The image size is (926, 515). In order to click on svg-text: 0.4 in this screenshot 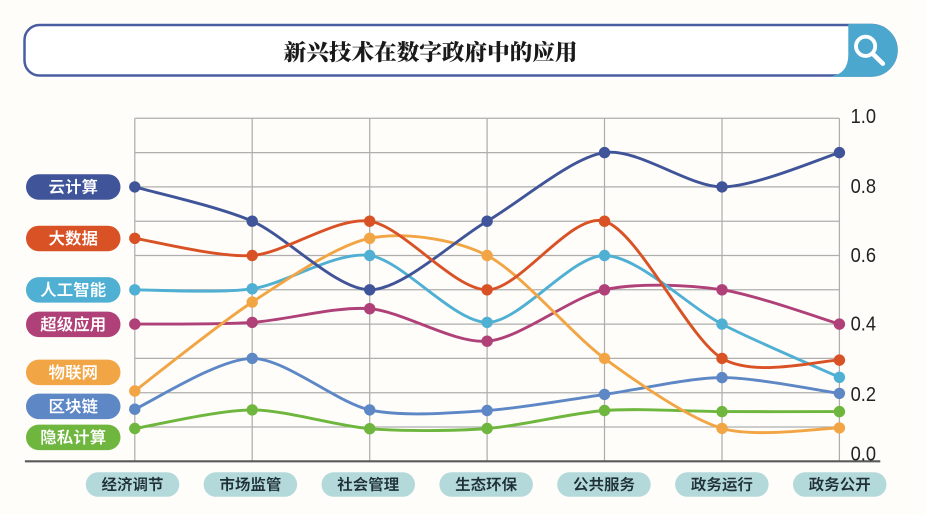, I will do `click(863, 325)`.